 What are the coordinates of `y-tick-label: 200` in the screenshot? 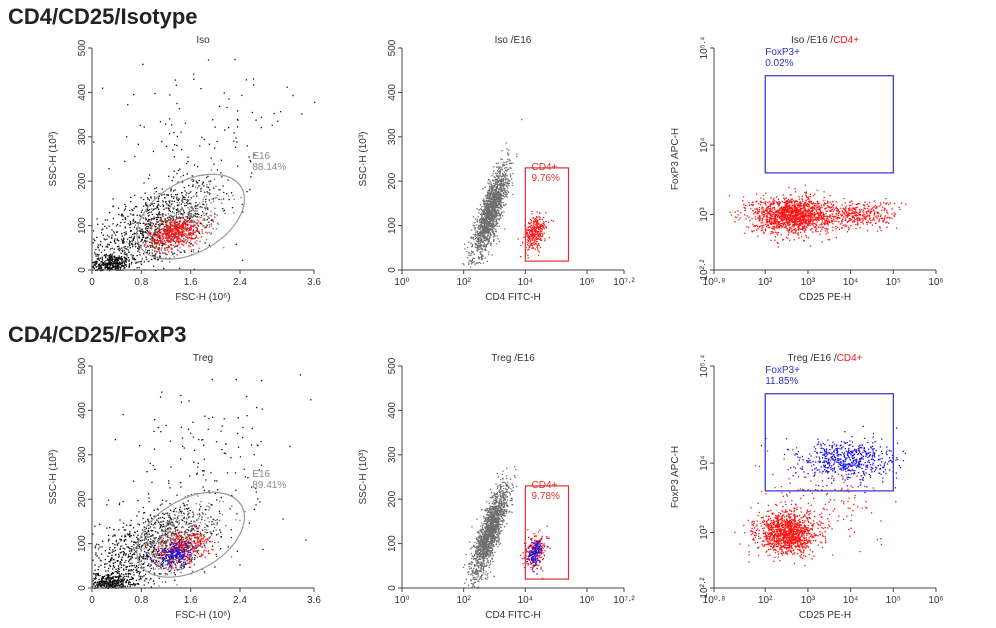 It's located at (82, 180).